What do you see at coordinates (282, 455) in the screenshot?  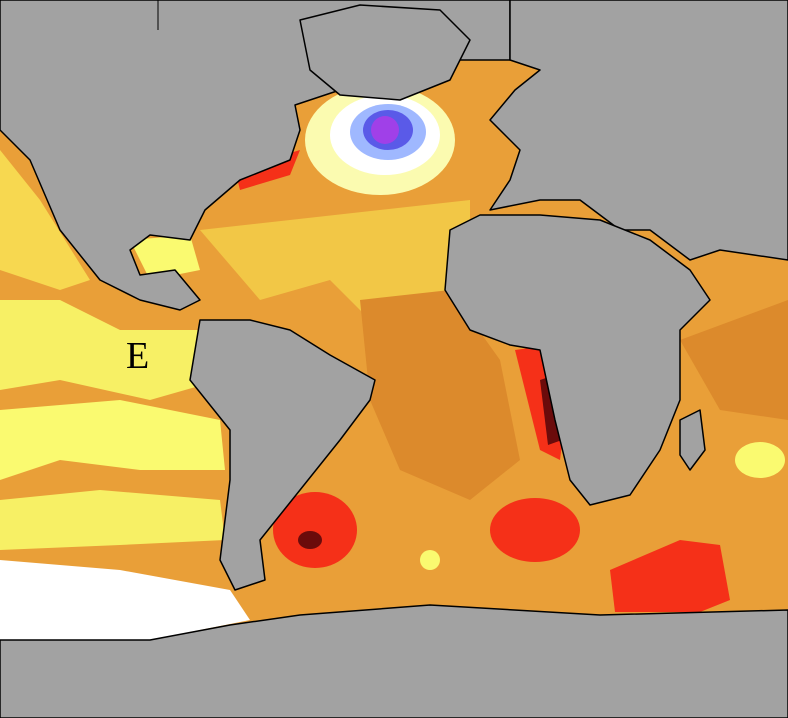 I see `south-america` at bounding box center [282, 455].